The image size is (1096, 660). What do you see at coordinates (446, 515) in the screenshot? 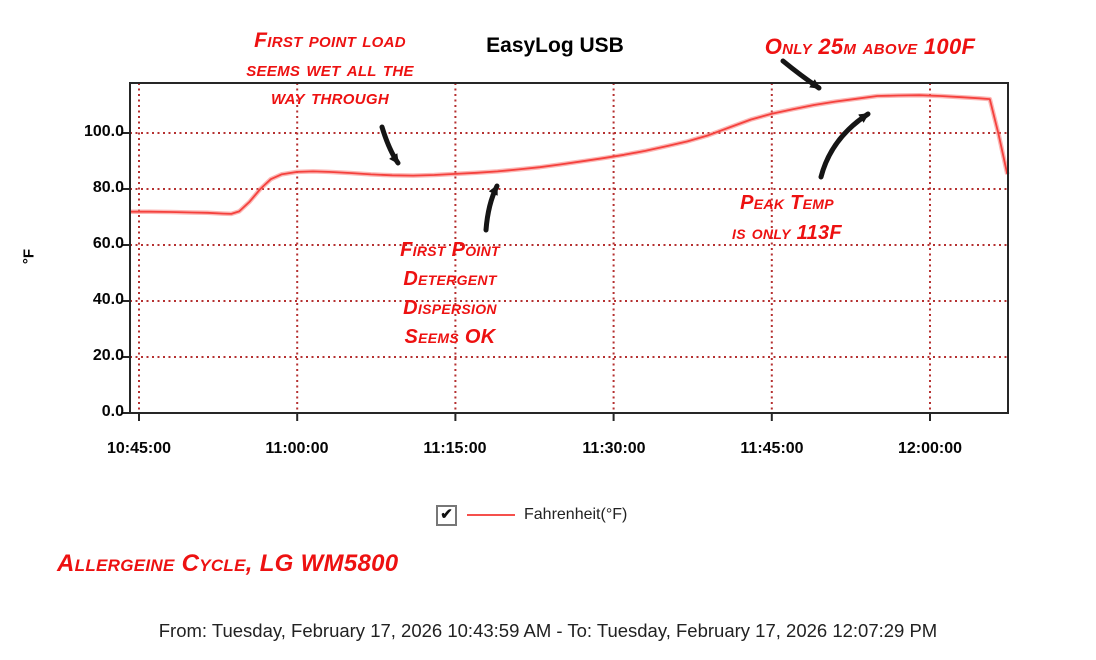
I see `series-visibility-checkbox: ✔` at bounding box center [446, 515].